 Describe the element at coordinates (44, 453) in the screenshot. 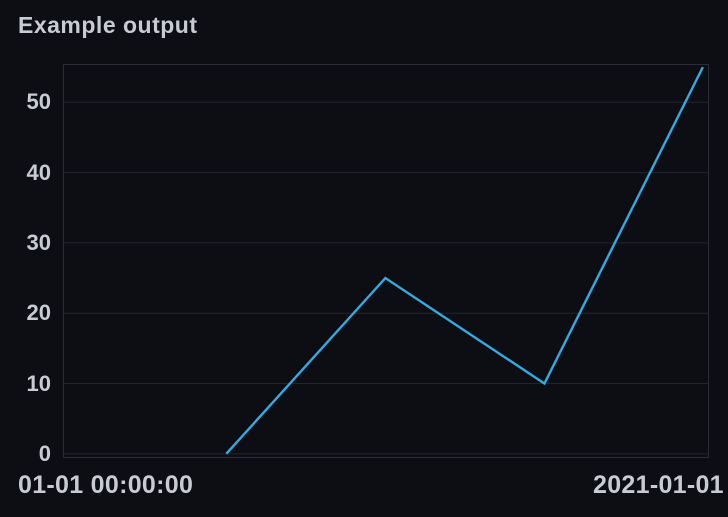

I see `y-tick-label-0: 0` at that location.